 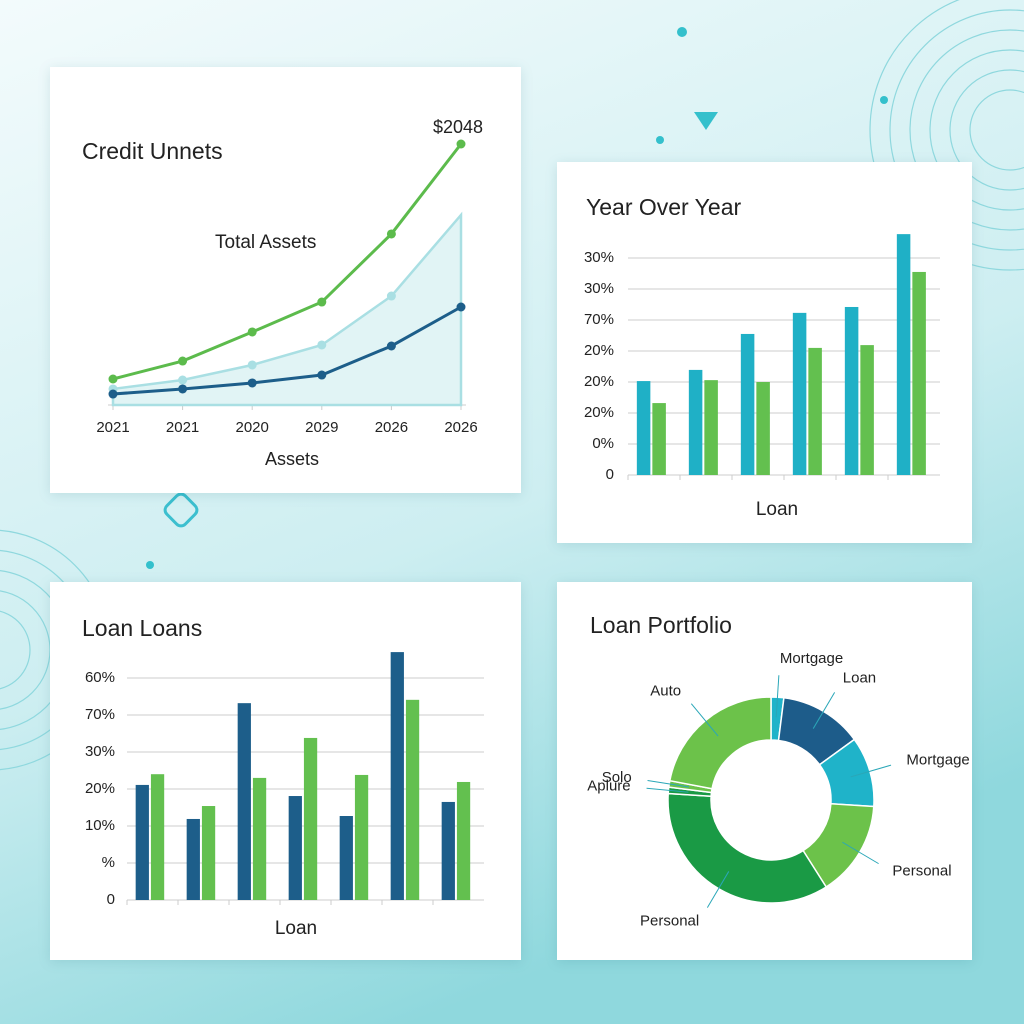 I want to click on y-tick-label: 0%, so click(x=603, y=443).